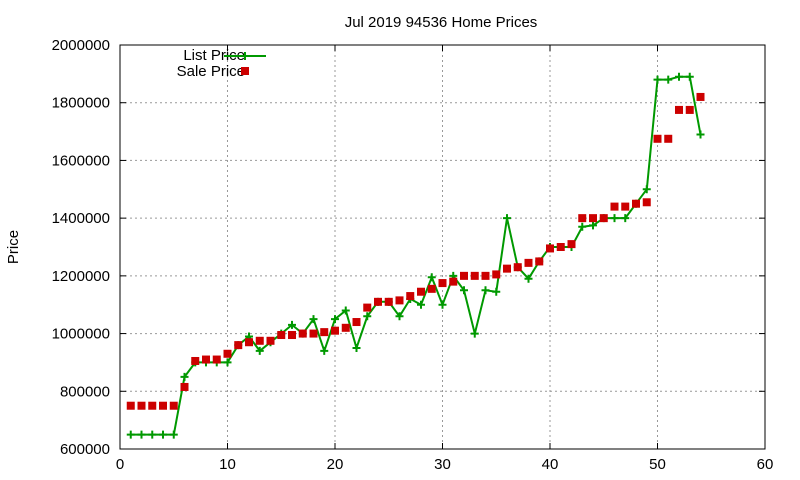  Describe the element at coordinates (550, 464) in the screenshot. I see `x-tick-label: 40` at that location.